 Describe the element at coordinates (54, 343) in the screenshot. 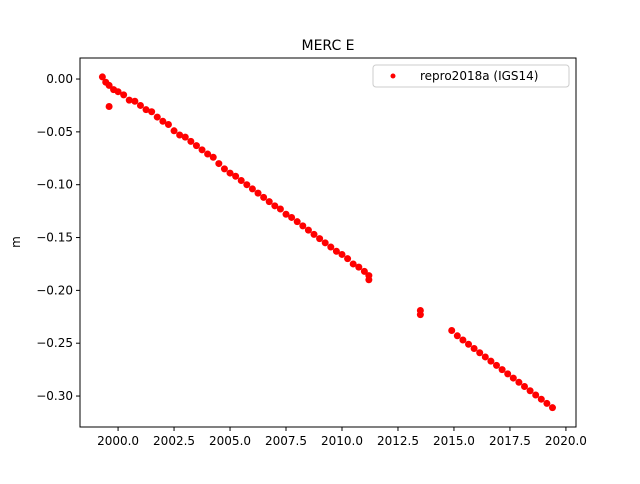

I see `y-tick-label: −0.25` at that location.